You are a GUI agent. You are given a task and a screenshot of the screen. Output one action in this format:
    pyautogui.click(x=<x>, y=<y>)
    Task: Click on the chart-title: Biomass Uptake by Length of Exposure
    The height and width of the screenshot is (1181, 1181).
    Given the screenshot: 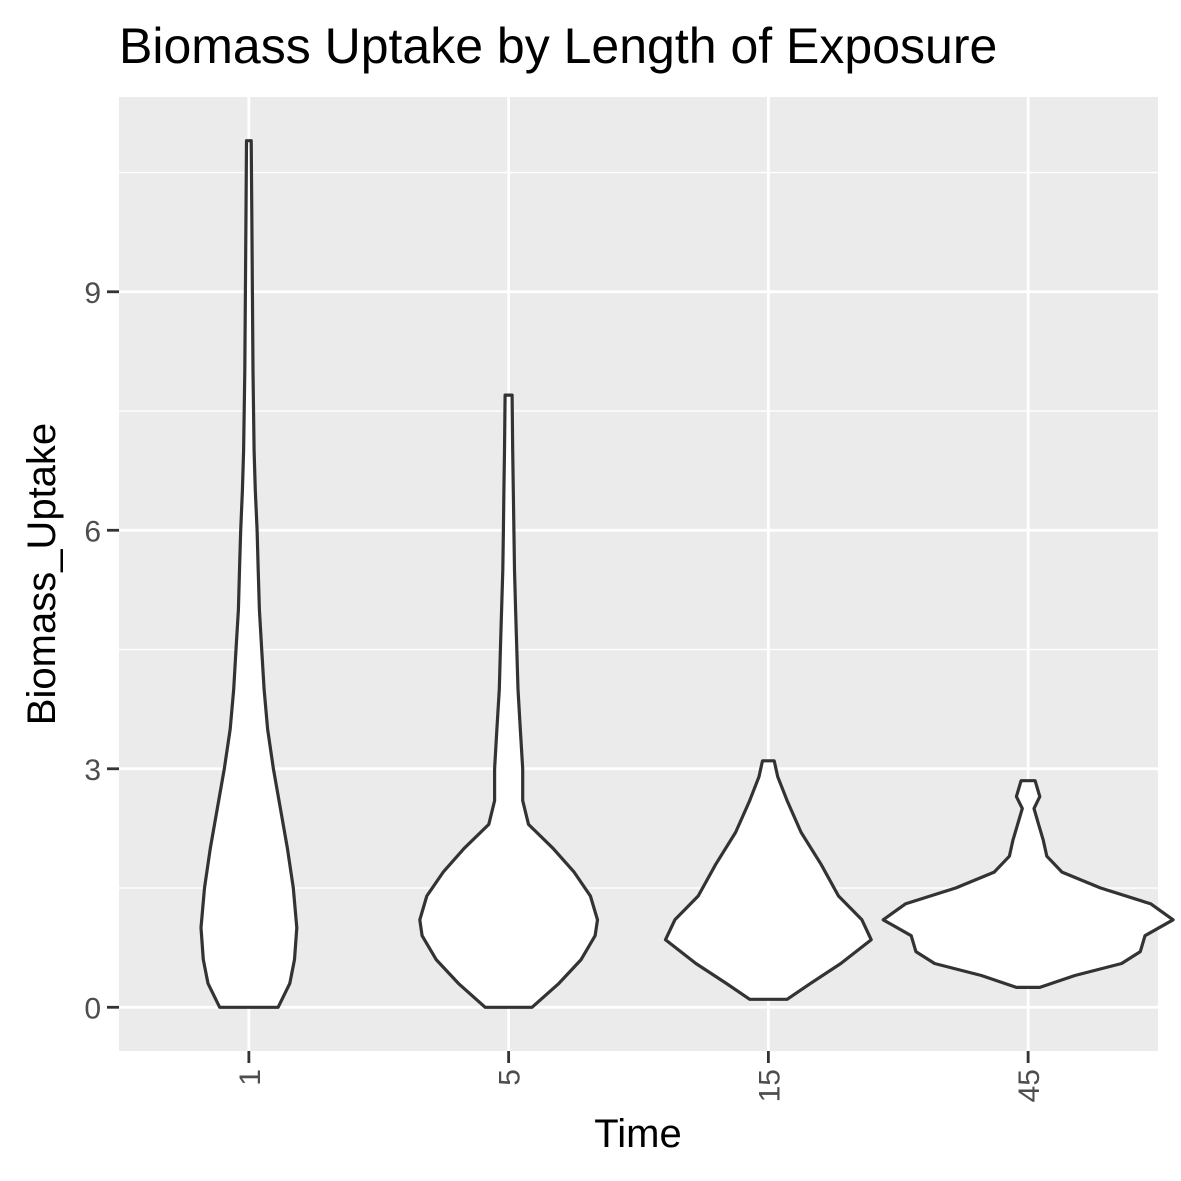 What is the action you would take?
    pyautogui.click(x=558, y=46)
    